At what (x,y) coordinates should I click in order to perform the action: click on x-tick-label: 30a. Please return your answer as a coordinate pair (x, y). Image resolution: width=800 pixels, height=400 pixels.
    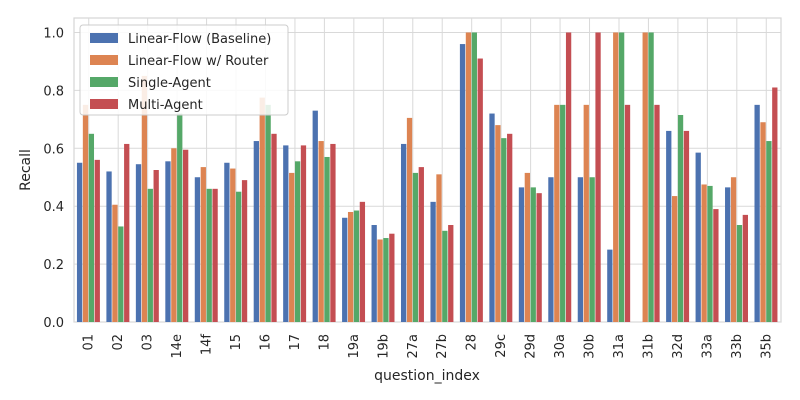
    Looking at the image, I should click on (560, 346).